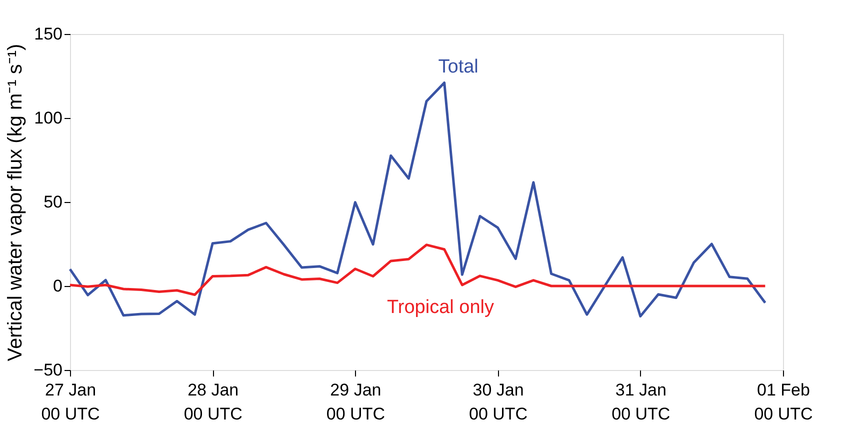 This screenshot has width=848, height=427. I want to click on y-tick-label: −50, so click(48, 370).